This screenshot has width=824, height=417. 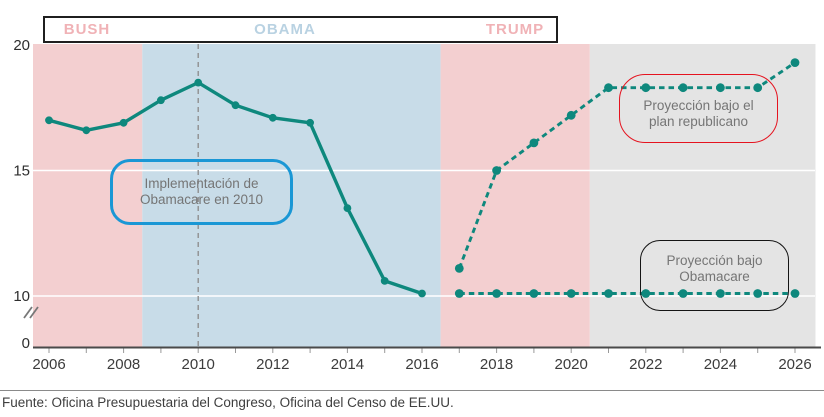 I want to click on x-tick-label: 2018, so click(x=496, y=364).